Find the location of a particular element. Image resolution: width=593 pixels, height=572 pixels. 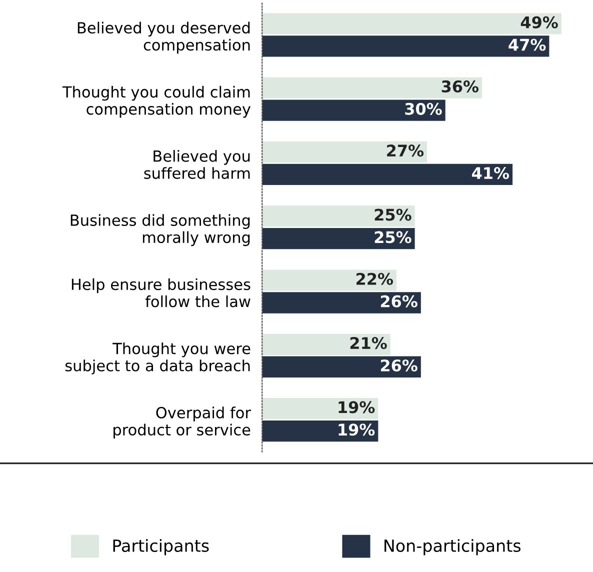

data-label: 30% is located at coordinates (423, 108).